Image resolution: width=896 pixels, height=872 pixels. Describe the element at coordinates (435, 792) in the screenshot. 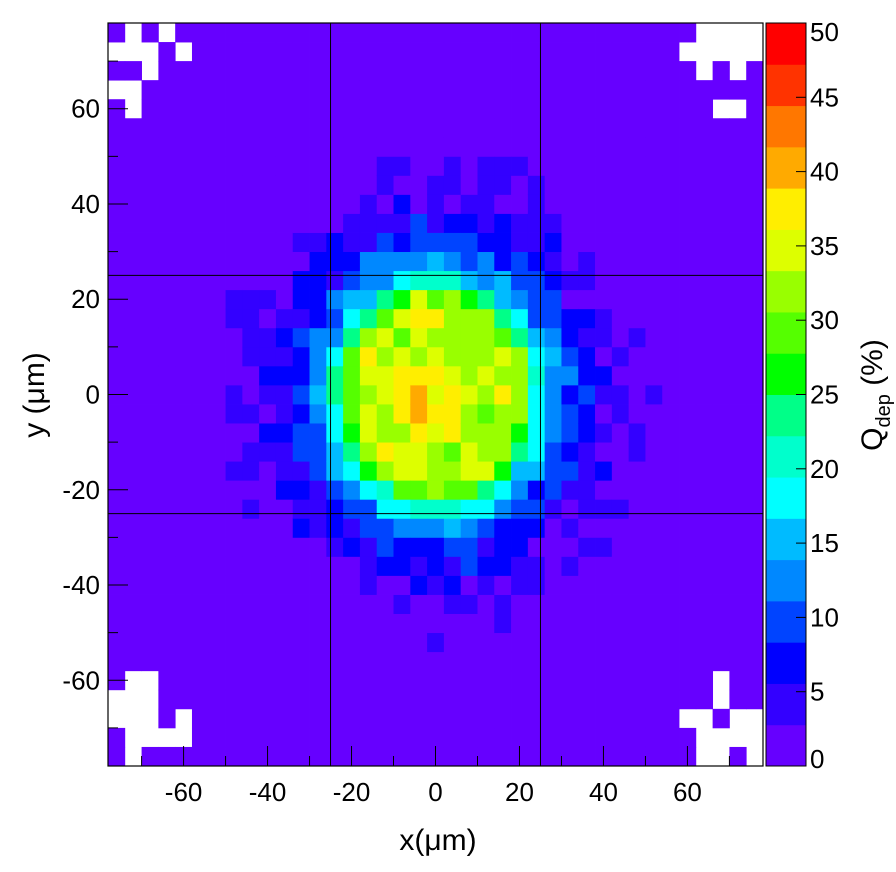

I see `x-tick-label: 0` at that location.